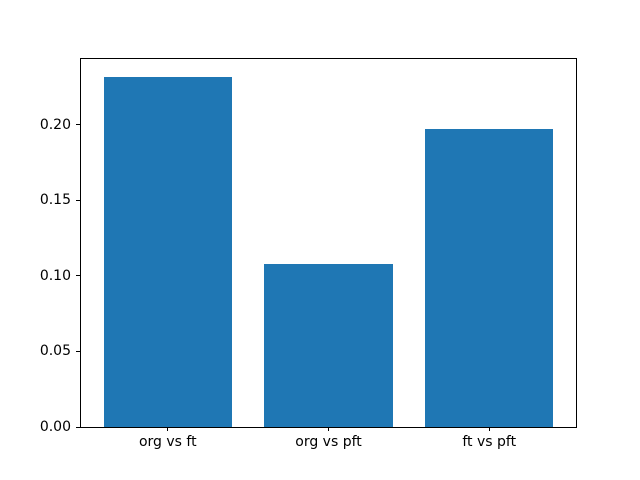 This screenshot has height=480, width=640. I want to click on x-tick-label: ft vs pft, so click(489, 442).